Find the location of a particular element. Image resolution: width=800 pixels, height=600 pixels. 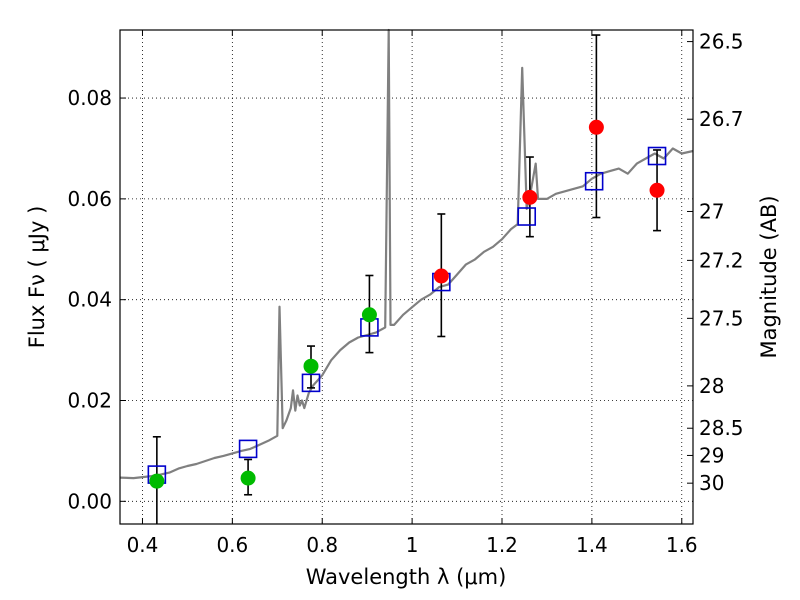

y-axis-ticks: 0.00 0.02 0.04 0.06 0.08 is located at coordinates (96, 299).